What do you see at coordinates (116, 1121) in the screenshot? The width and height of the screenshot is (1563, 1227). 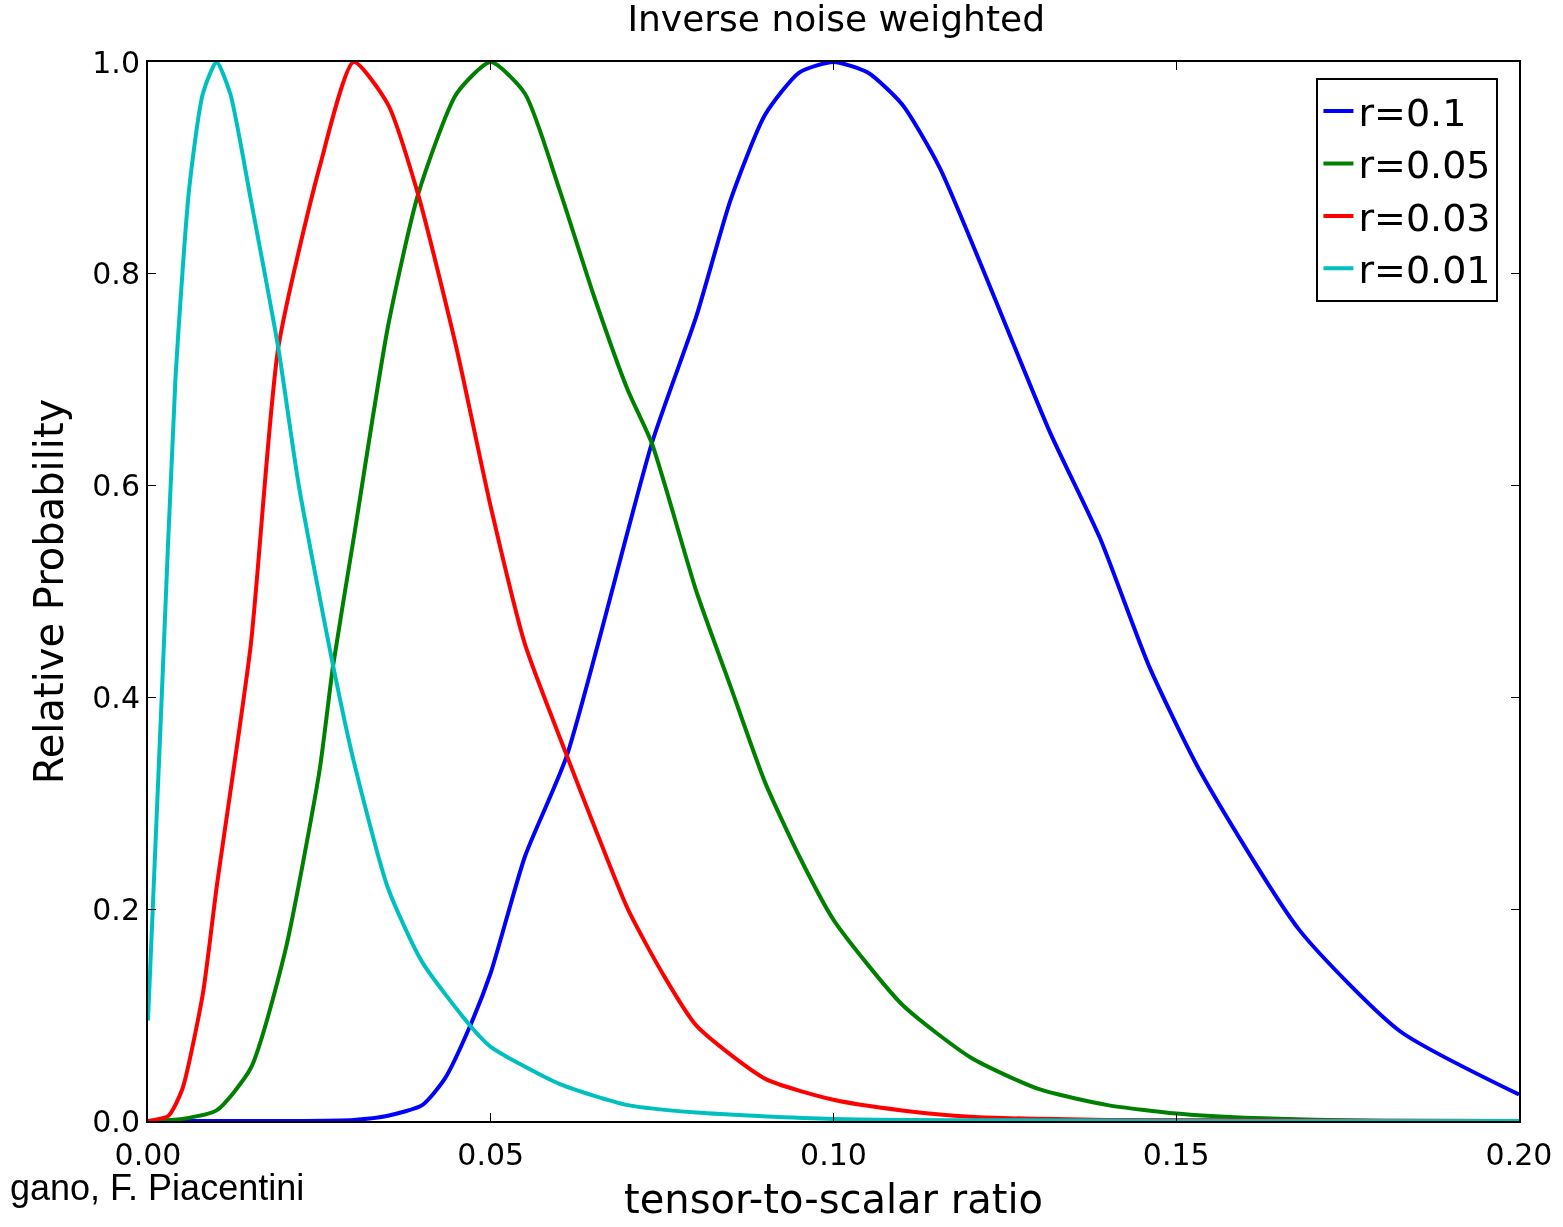 I see `y-tick-label: 0.0` at bounding box center [116, 1121].